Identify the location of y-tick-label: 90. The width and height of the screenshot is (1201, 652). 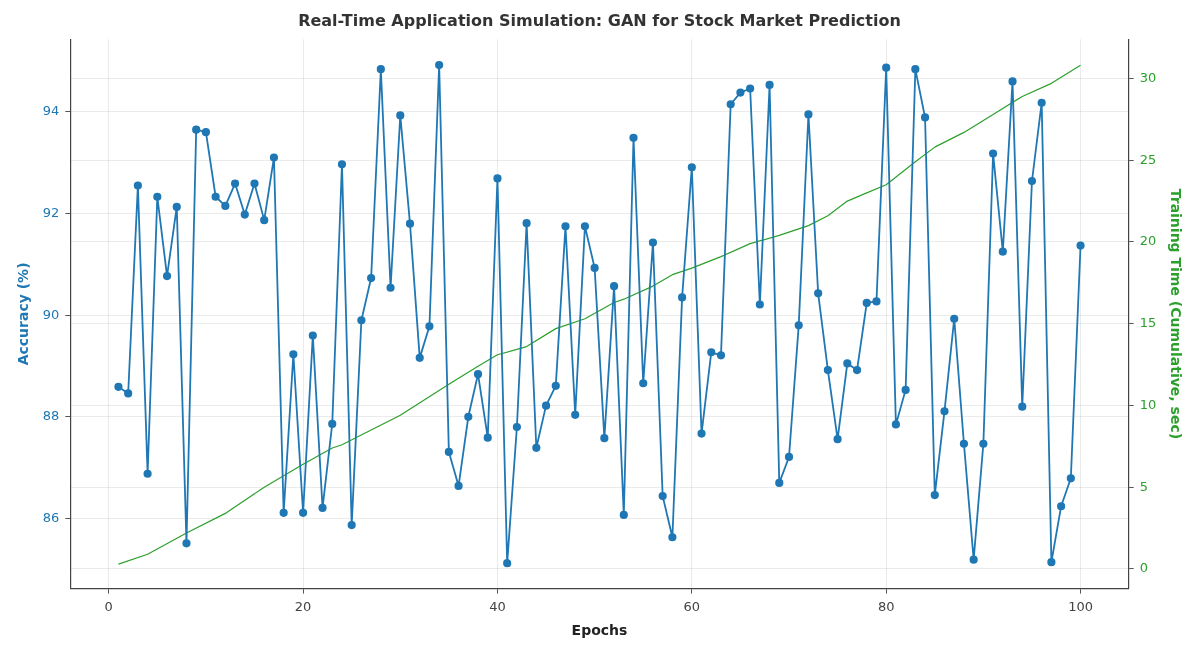
(51, 314).